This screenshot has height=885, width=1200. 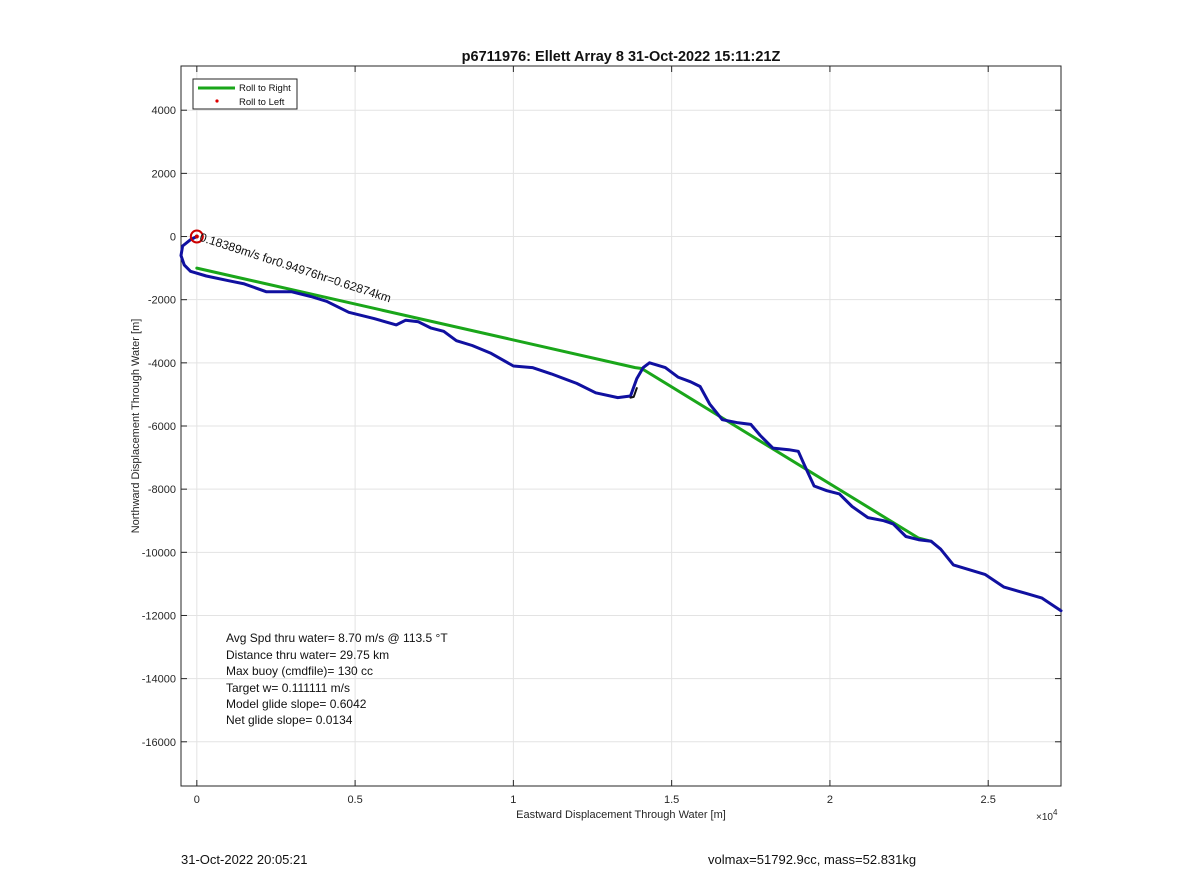 I want to click on x-tick-label: 1, so click(x=513, y=800).